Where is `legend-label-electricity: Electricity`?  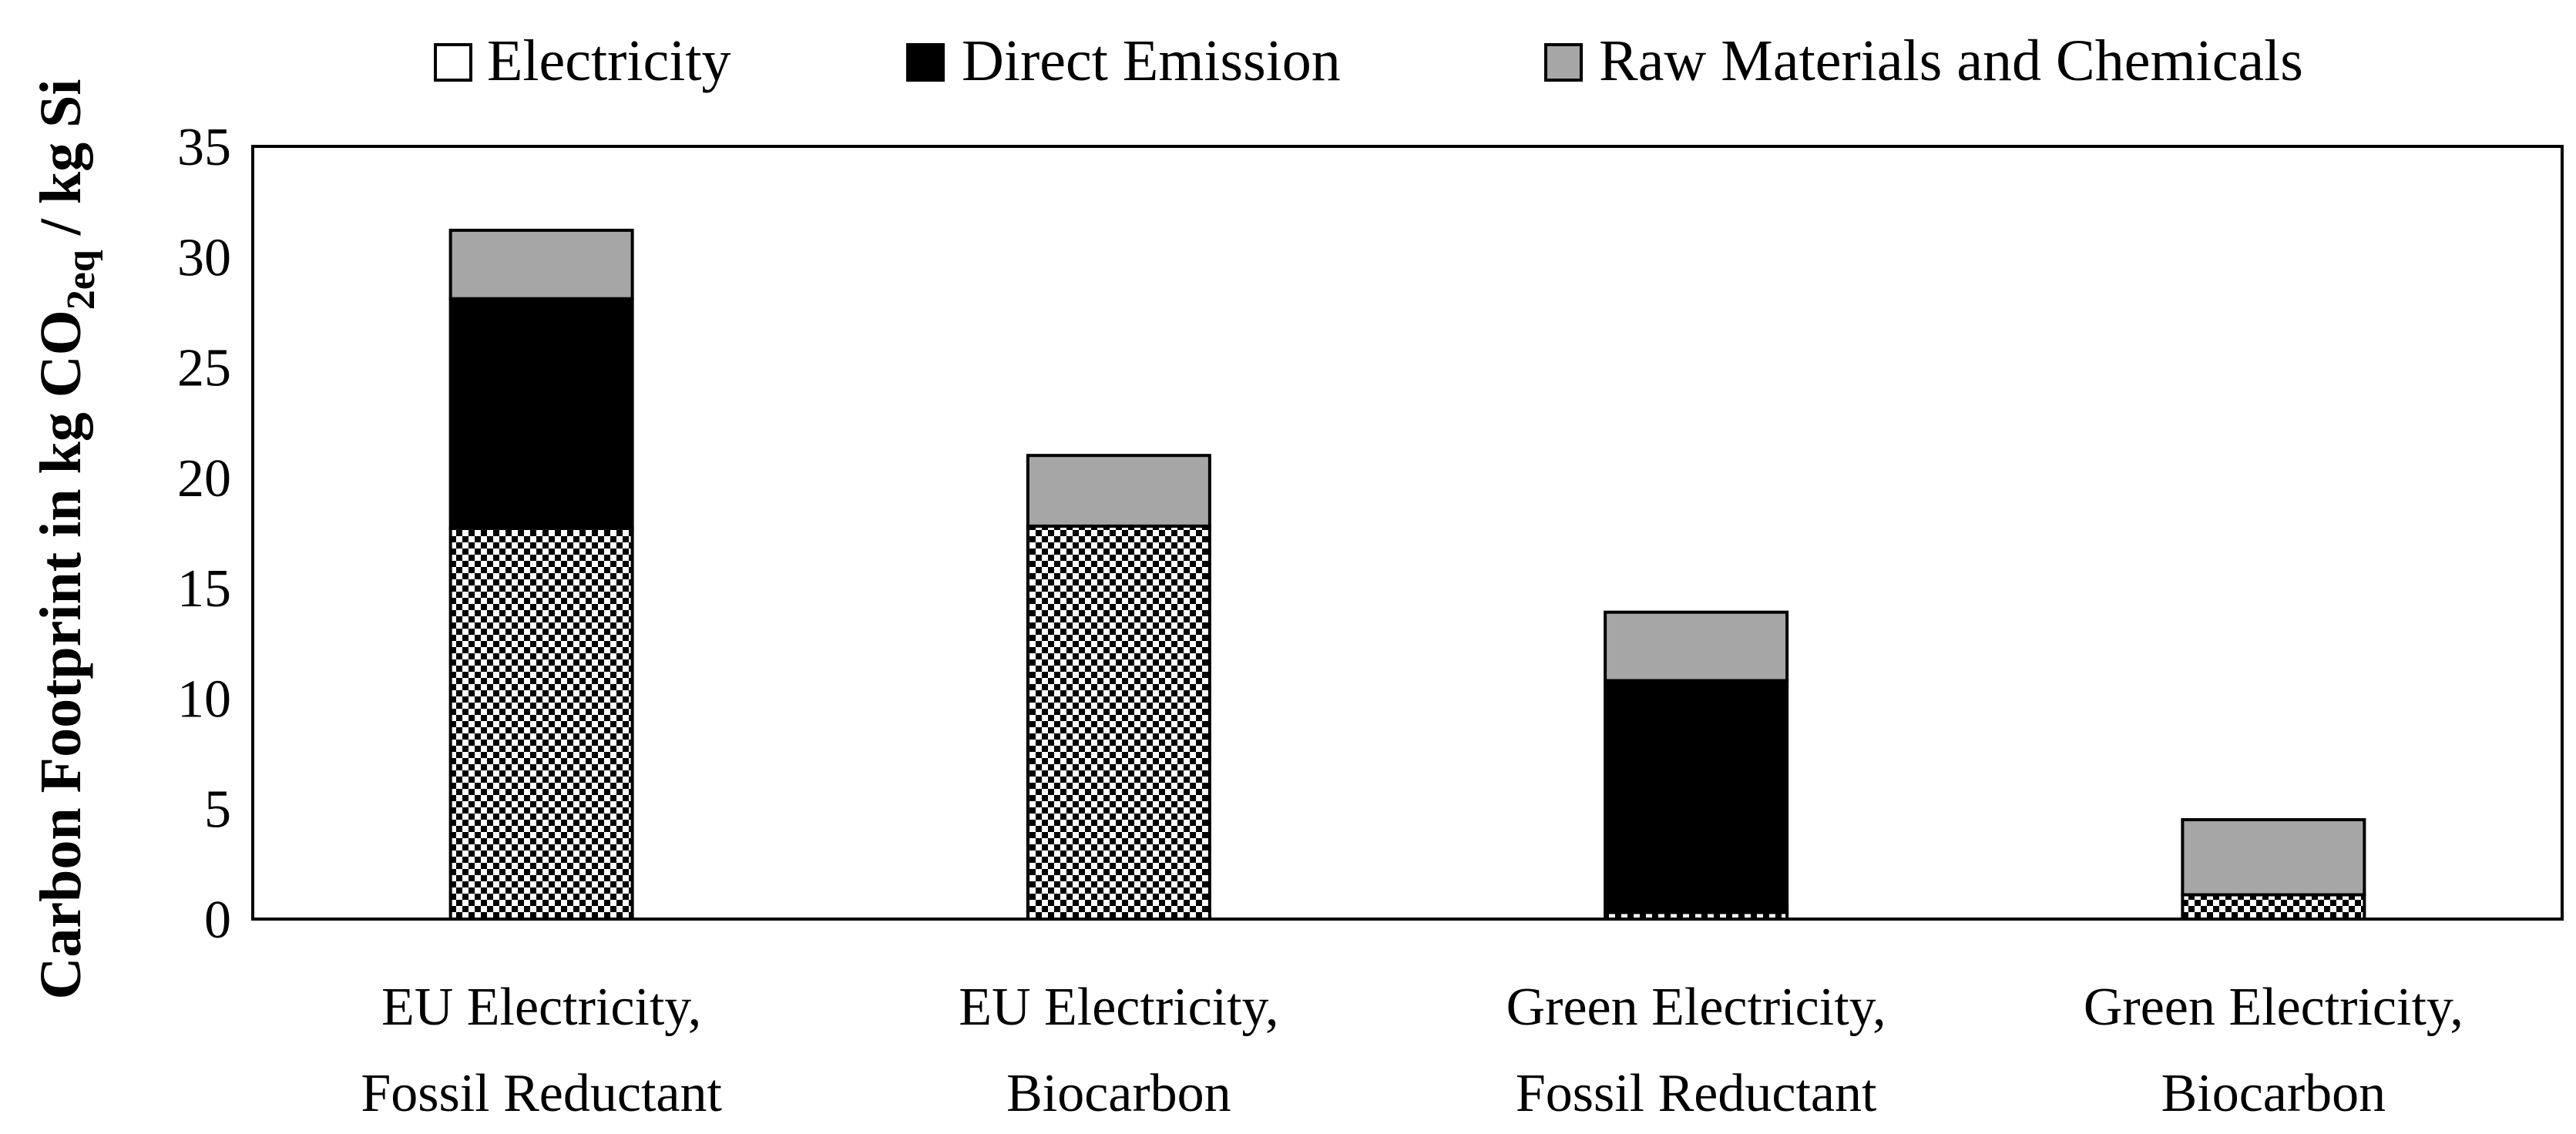 legend-label-electricity: Electricity is located at coordinates (609, 61).